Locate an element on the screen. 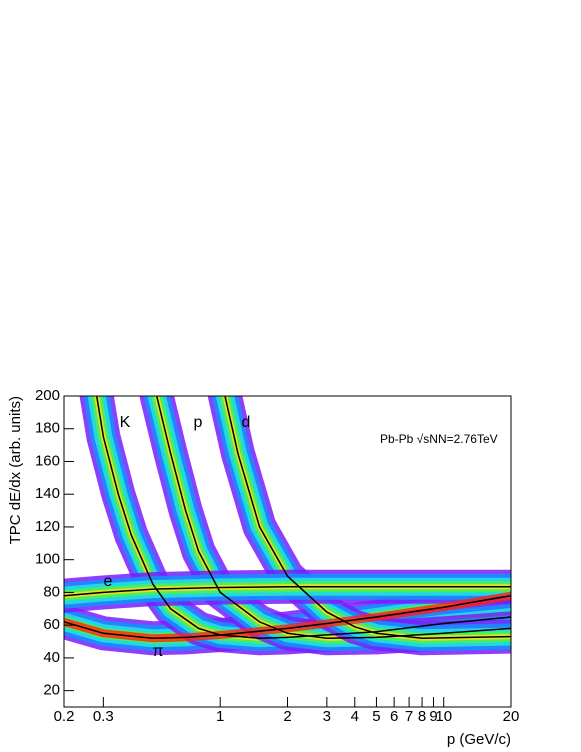  x-axis-label: p (GeV/c) is located at coordinates (479, 739).